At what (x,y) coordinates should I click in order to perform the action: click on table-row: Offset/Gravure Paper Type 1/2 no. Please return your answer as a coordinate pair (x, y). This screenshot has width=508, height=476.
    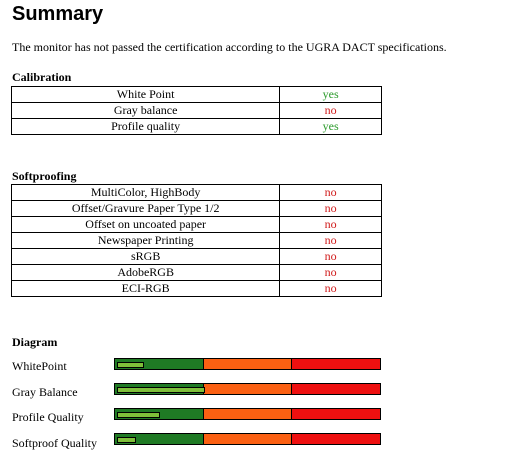
    Looking at the image, I should click on (196, 208).